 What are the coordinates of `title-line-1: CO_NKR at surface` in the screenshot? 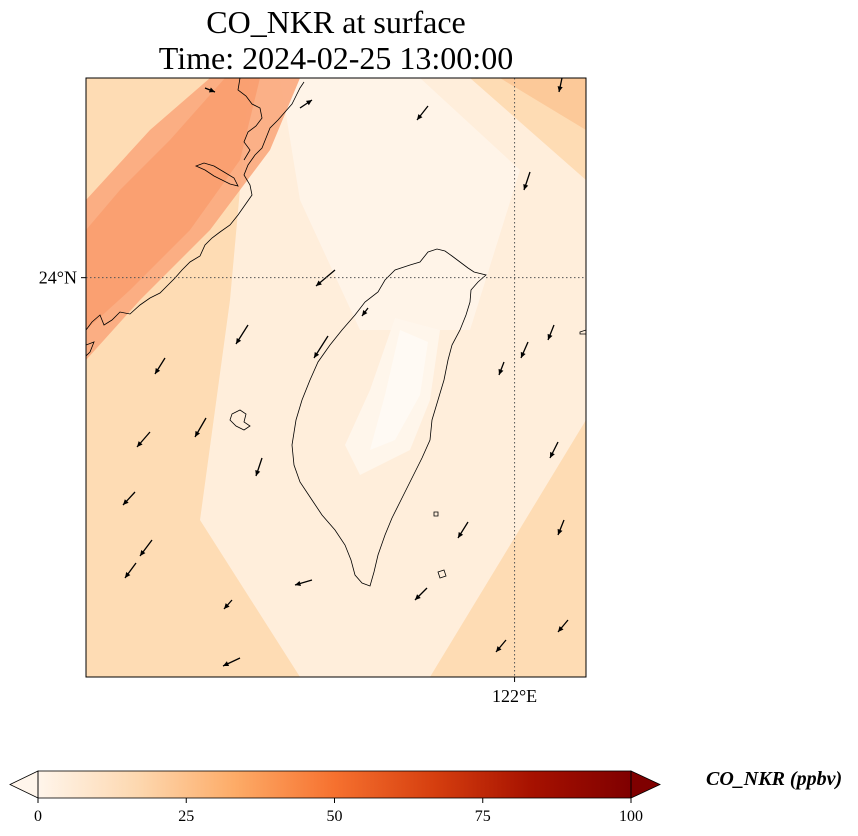 It's located at (336, 22).